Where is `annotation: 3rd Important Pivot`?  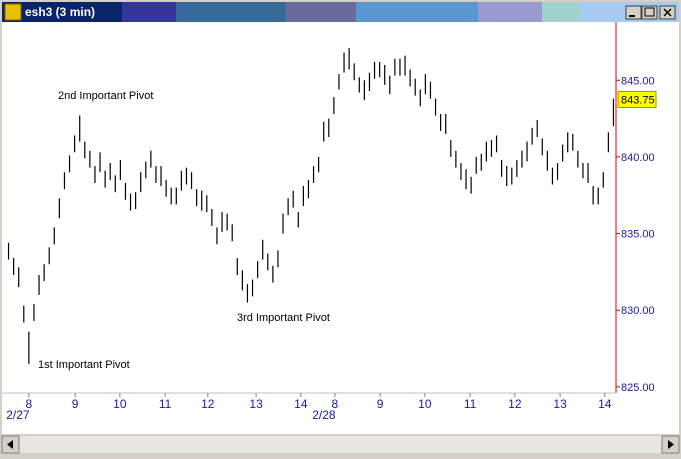 annotation: 3rd Important Pivot is located at coordinates (283, 318).